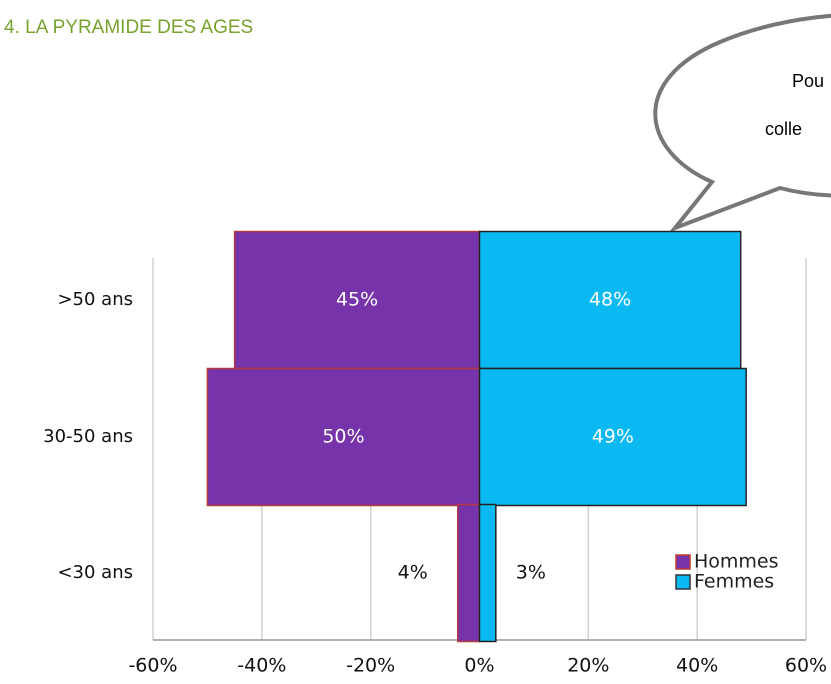 This screenshot has width=831, height=684. I want to click on x-tick-label: -60%, so click(152, 666).